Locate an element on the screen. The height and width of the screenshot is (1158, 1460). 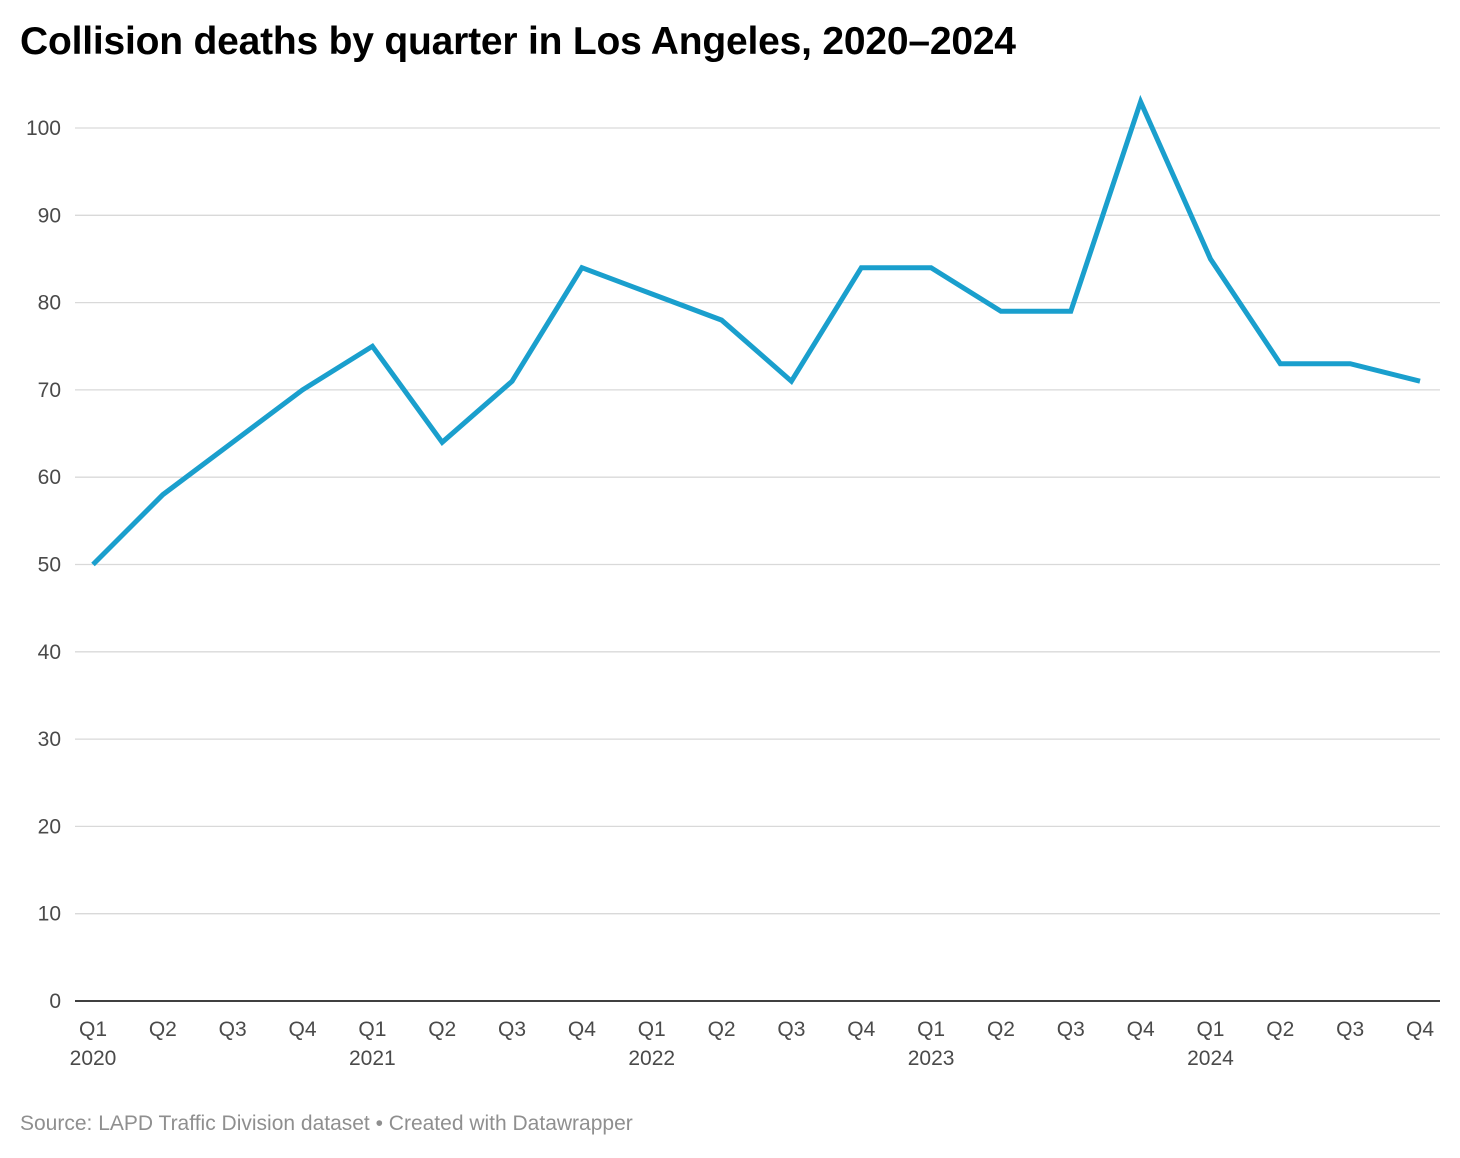
x-tick-label-year: 2020 is located at coordinates (93, 1058).